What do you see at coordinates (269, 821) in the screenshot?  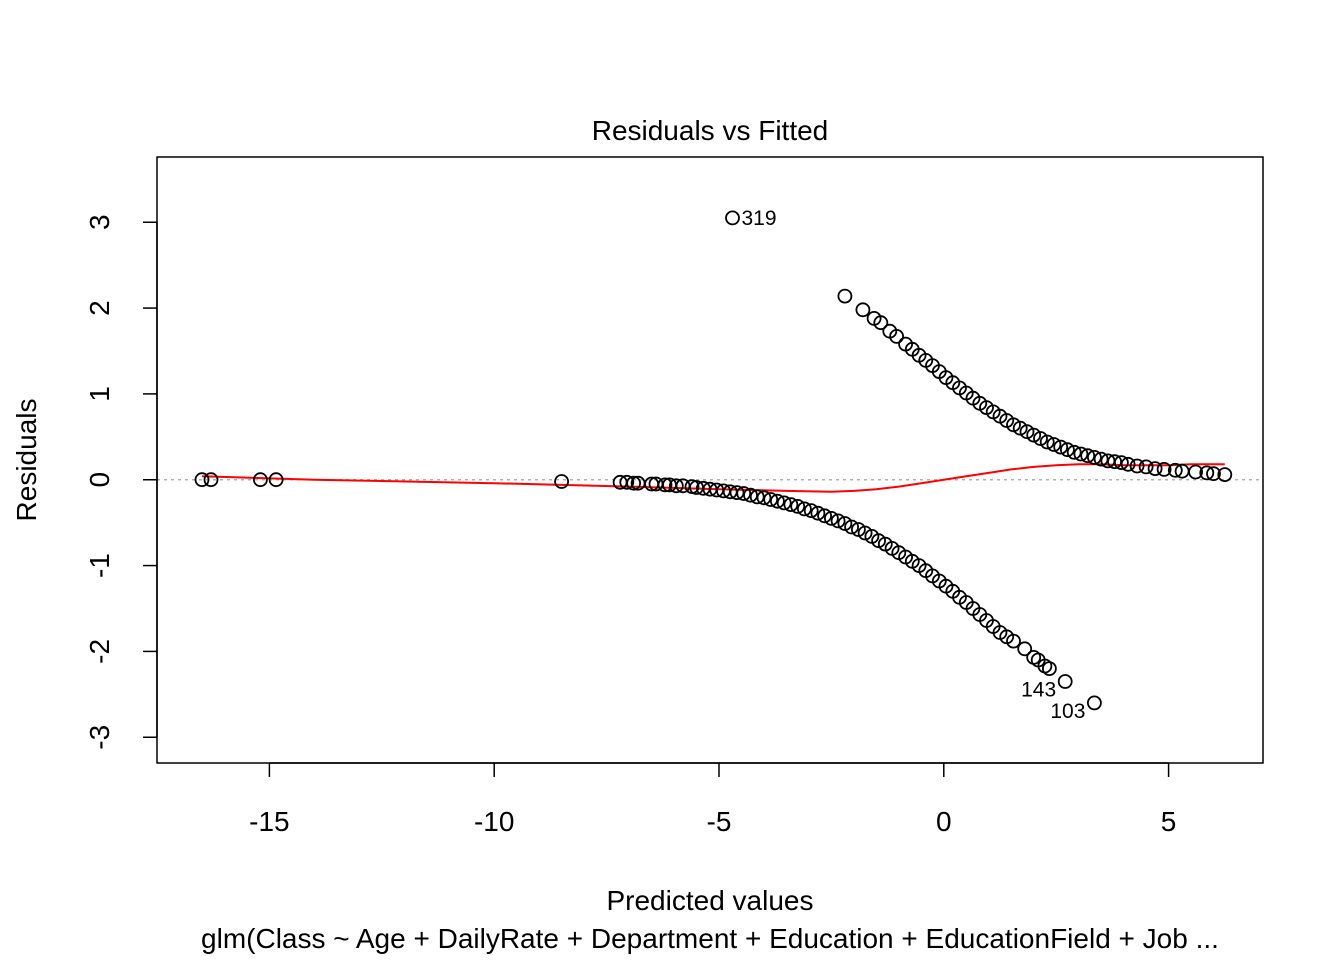 I see `x-tick-label: -15` at bounding box center [269, 821].